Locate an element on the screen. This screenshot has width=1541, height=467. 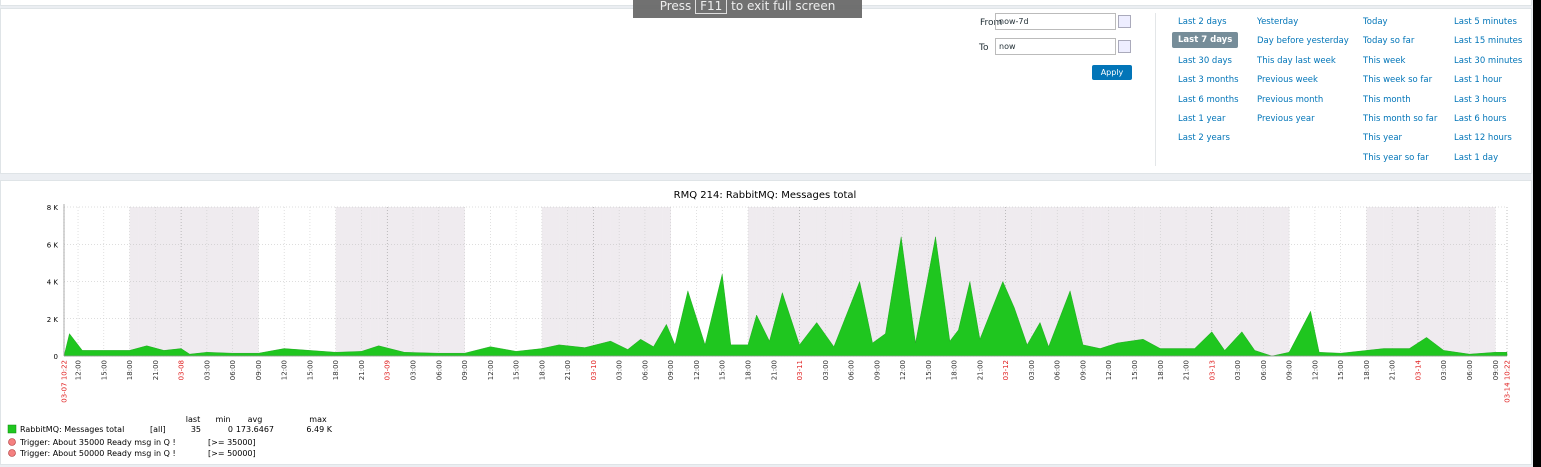
quick-link: Last 5 minutes is located at coordinates (1485, 22).